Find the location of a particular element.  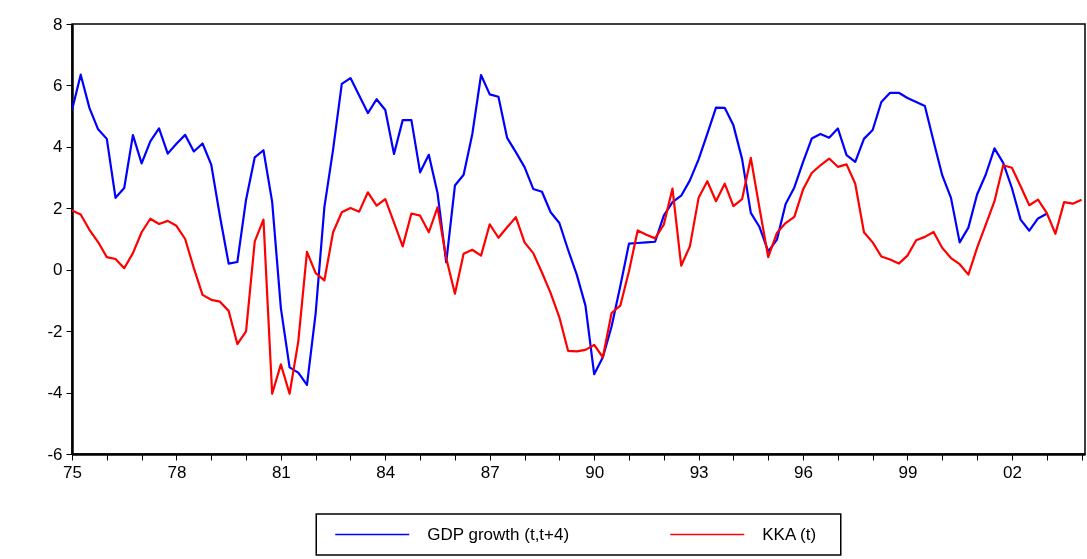

x-tick-label: 99 is located at coordinates (908, 472).